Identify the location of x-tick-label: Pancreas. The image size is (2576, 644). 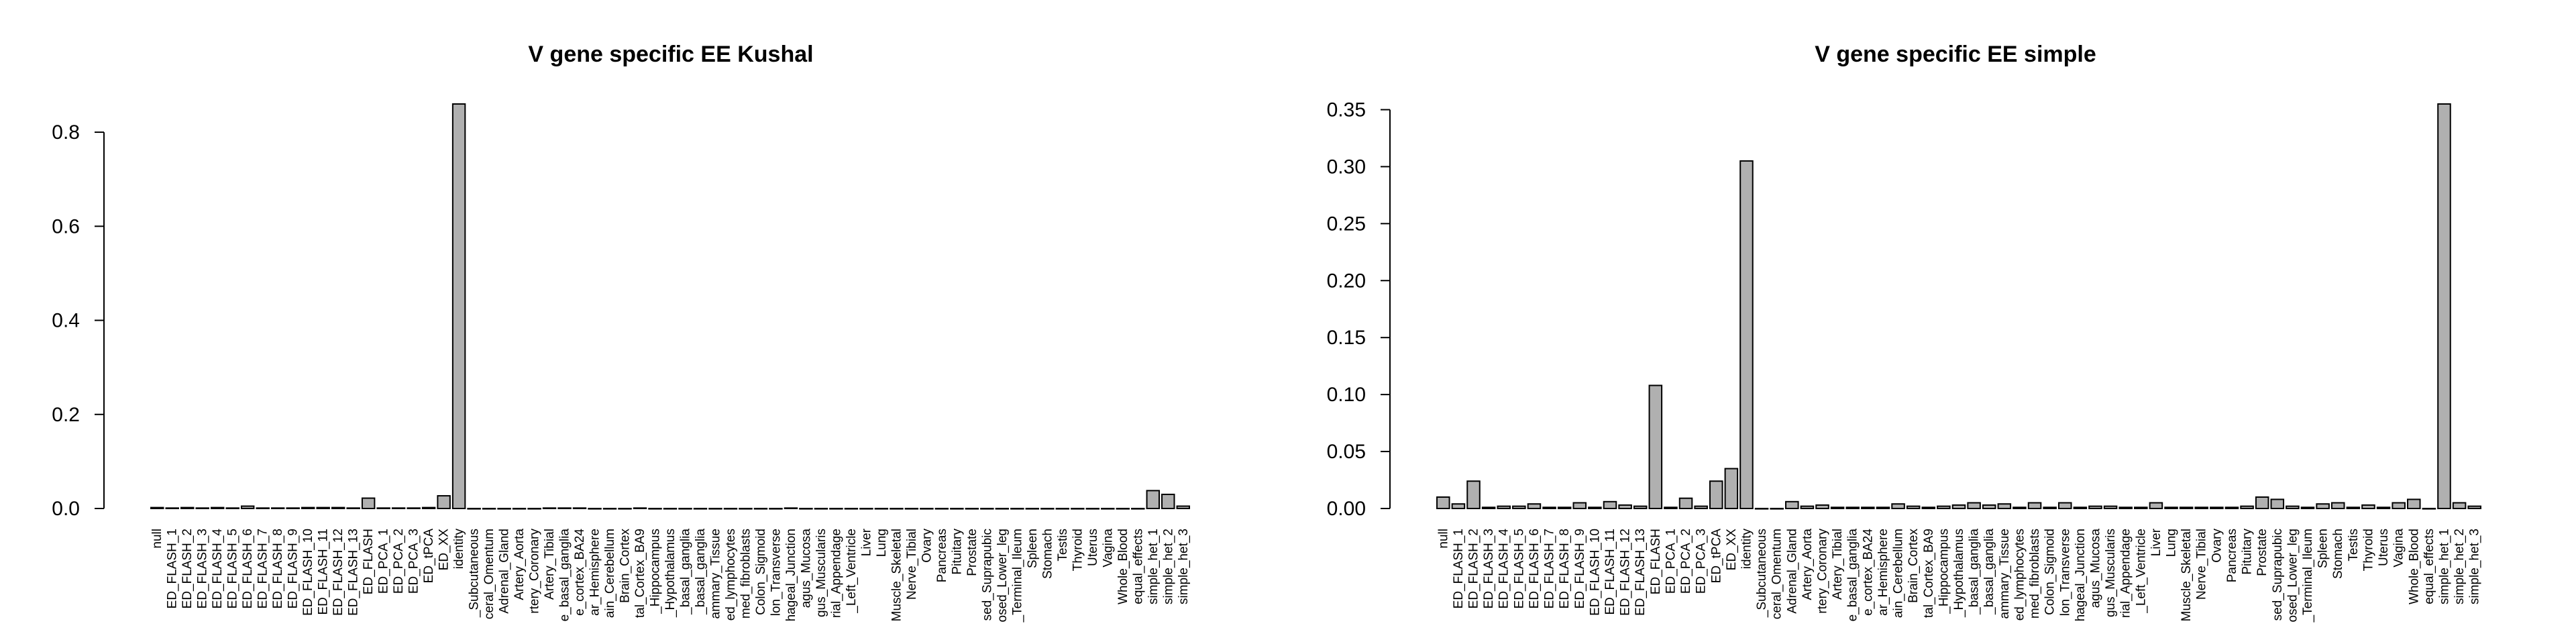
(942, 555).